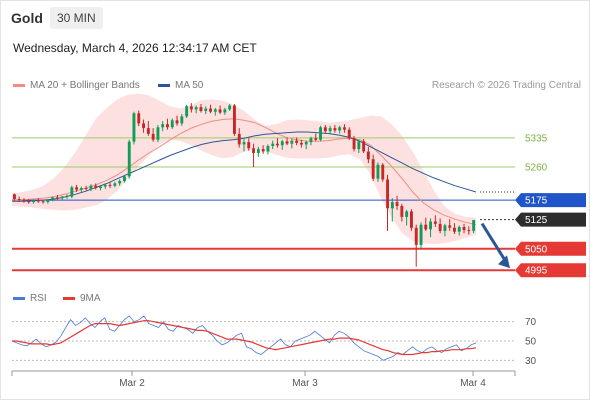  Describe the element at coordinates (90, 298) in the screenshot. I see `legend-9ma-label: 9MA` at that location.